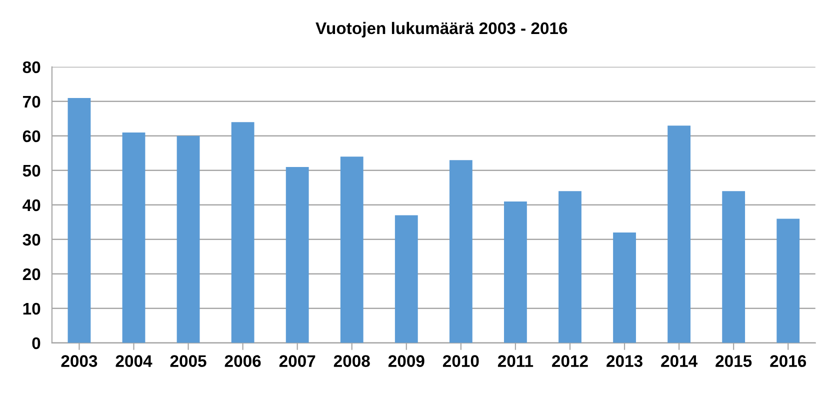 This screenshot has width=838, height=396. I want to click on x-tick-label: 2013, so click(624, 361).